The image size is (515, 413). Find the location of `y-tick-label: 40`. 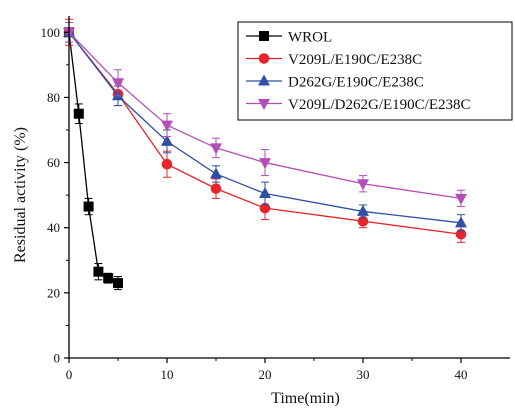

y-tick-label: 40 is located at coordinates (53, 227).